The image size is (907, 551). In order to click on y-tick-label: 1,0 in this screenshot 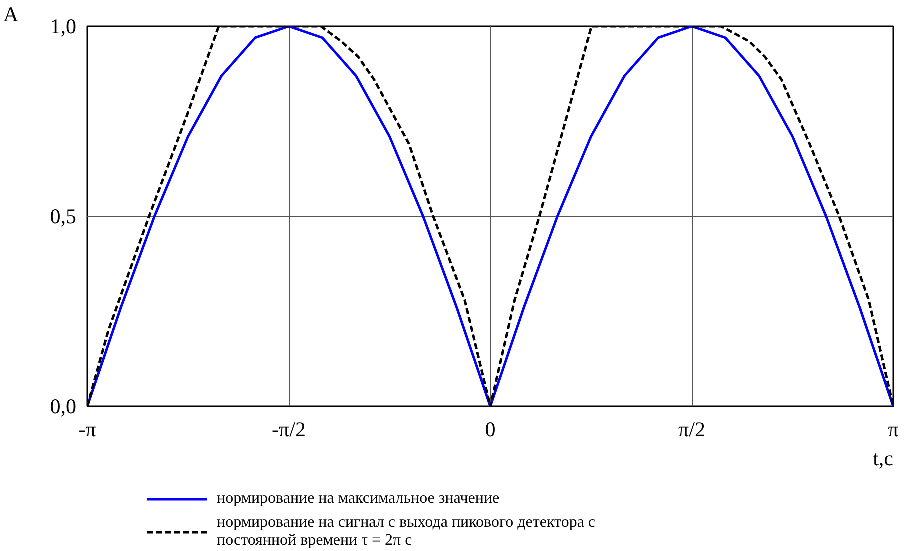, I will do `click(63, 26)`.